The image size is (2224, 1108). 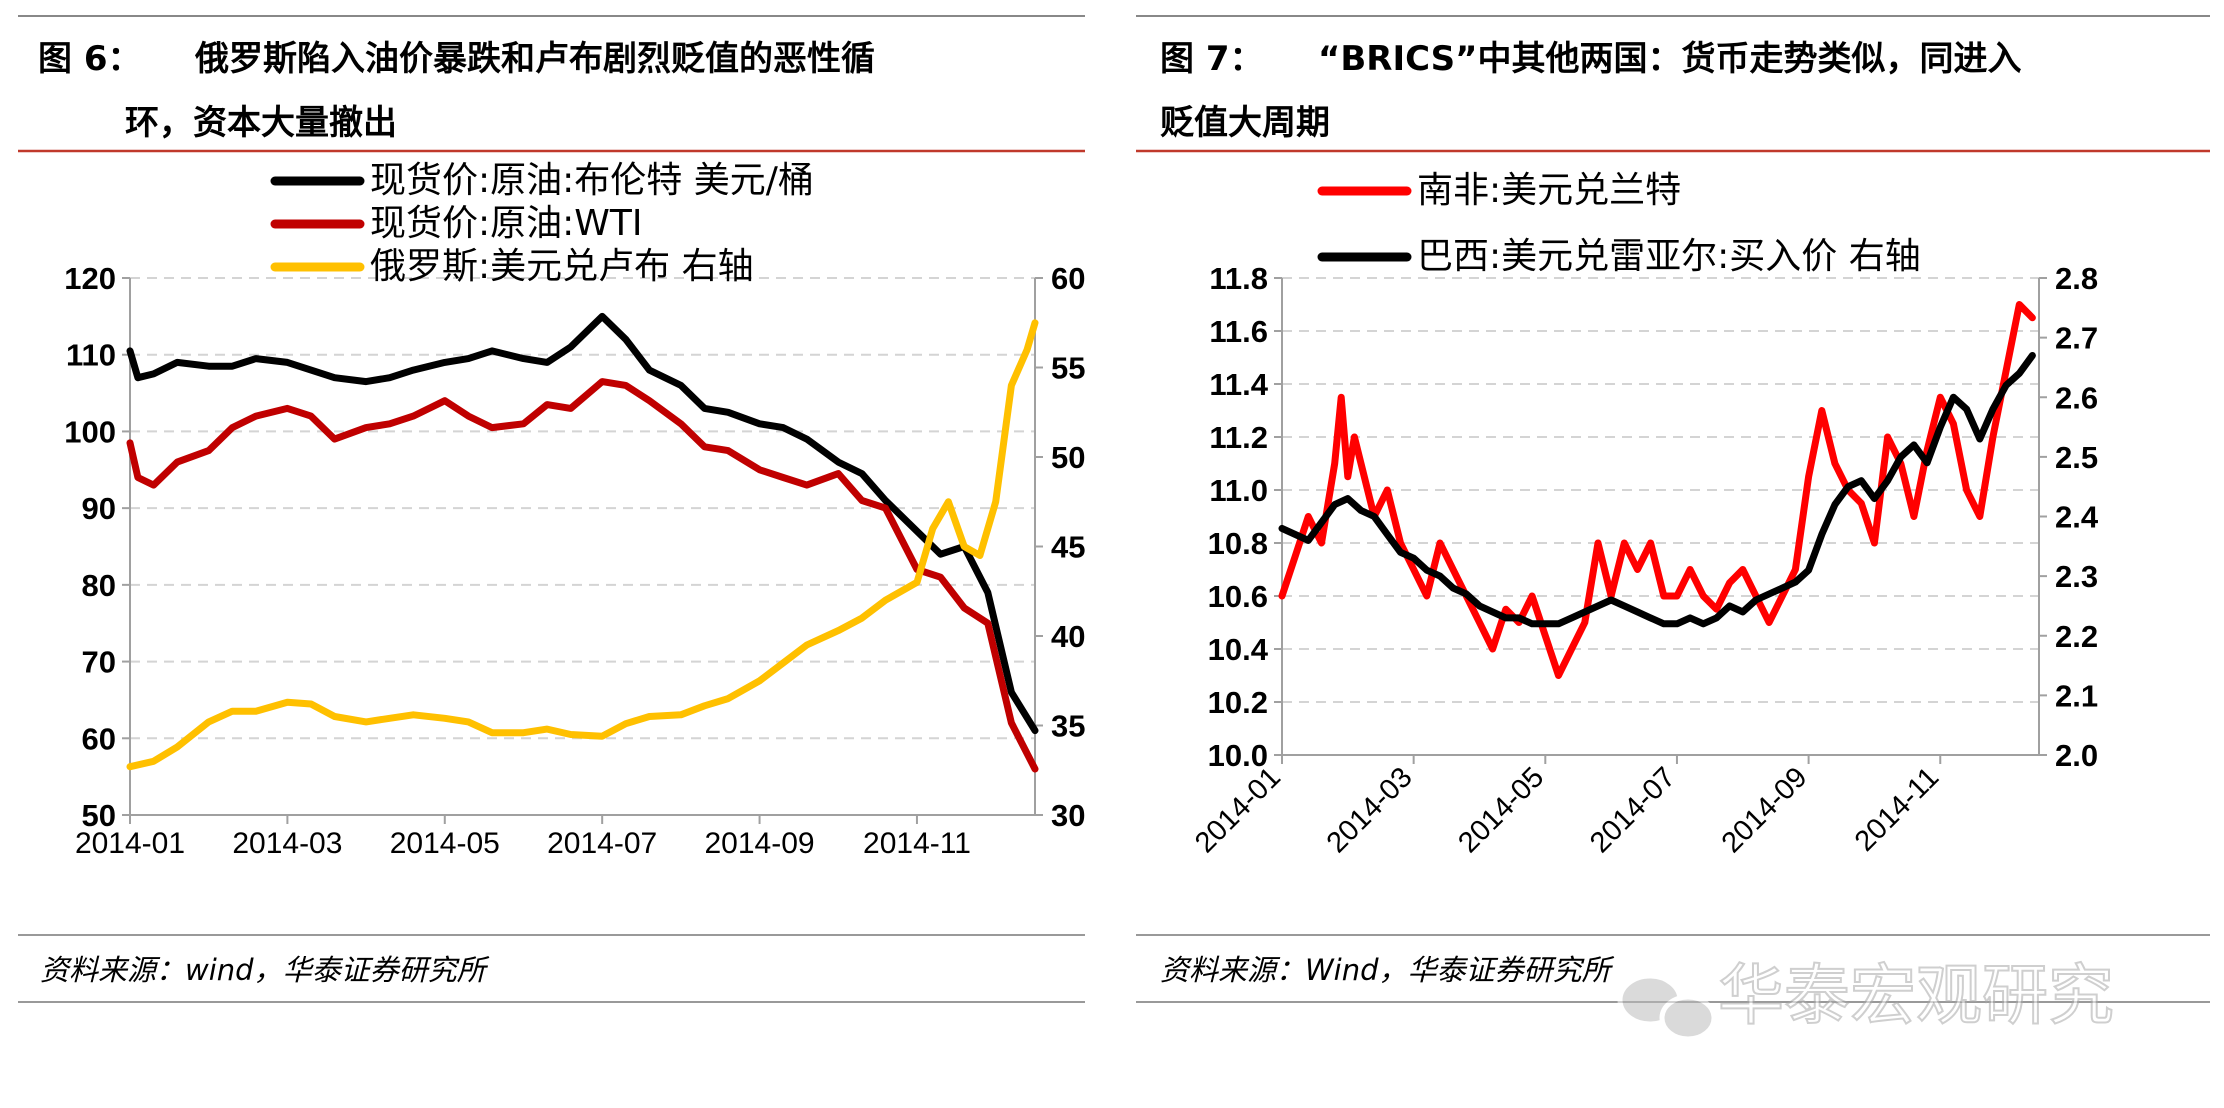 What do you see at coordinates (91, 355) in the screenshot?
I see `y-left-tick-label: 110` at bounding box center [91, 355].